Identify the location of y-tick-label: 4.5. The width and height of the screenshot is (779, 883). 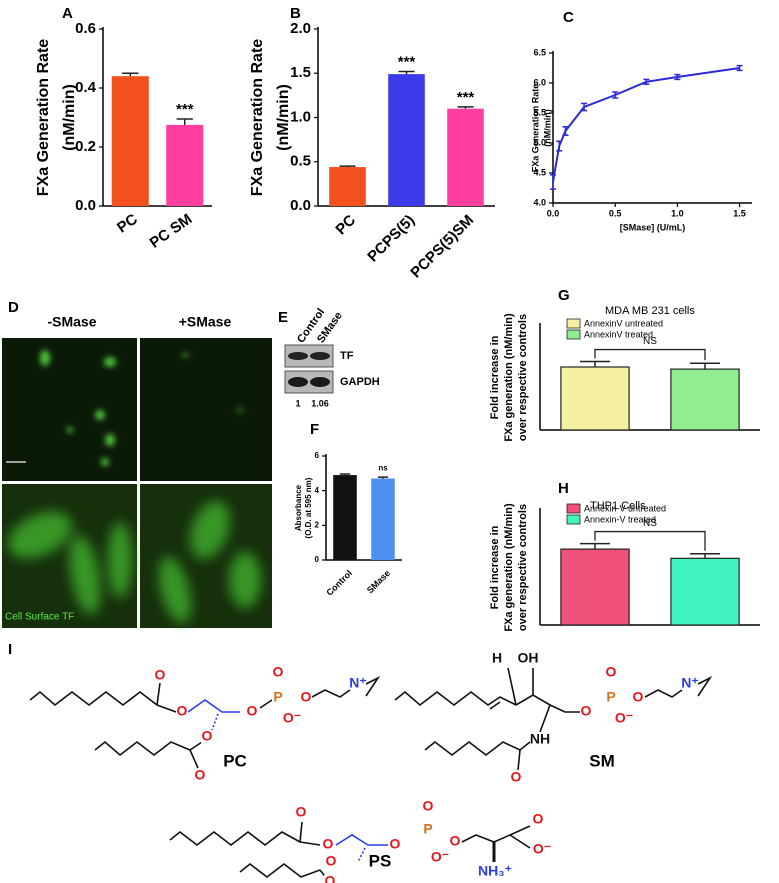
(539, 172).